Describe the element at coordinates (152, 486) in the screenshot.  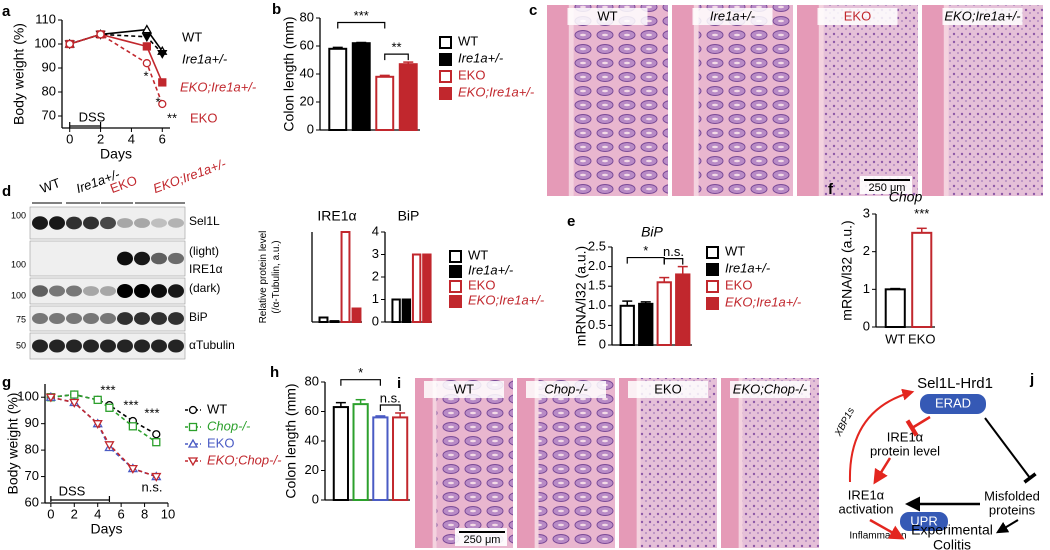
I see `annotation: n.s.` at that location.